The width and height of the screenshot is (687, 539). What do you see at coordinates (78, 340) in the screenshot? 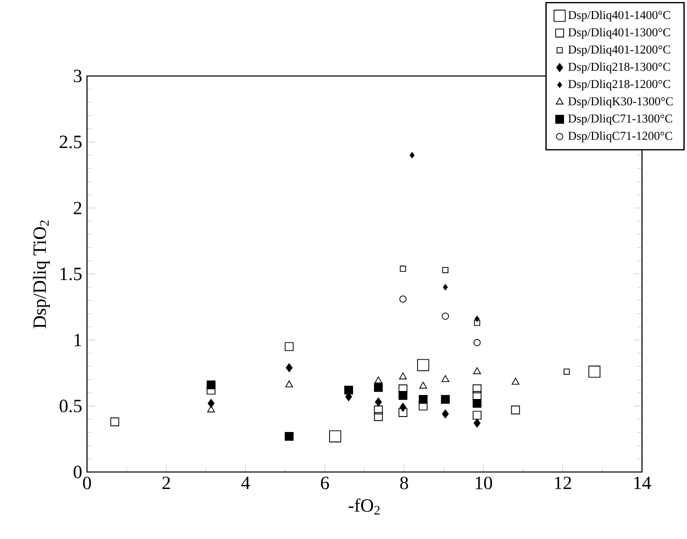
I see `y-tick-label: 1` at bounding box center [78, 340].